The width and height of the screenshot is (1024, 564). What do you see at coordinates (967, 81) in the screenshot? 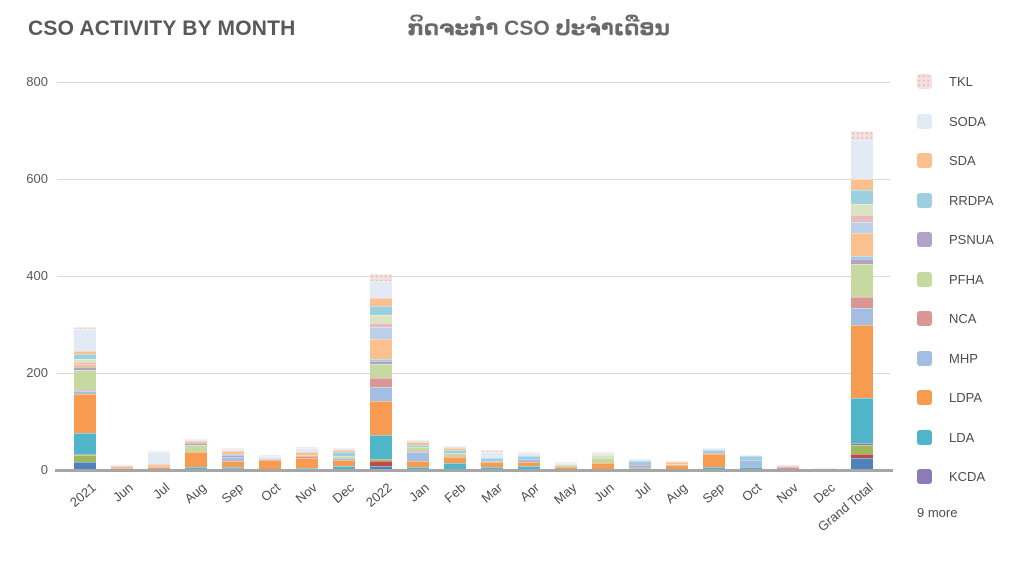
I see `legend-item-tkl: TKL` at bounding box center [967, 81].